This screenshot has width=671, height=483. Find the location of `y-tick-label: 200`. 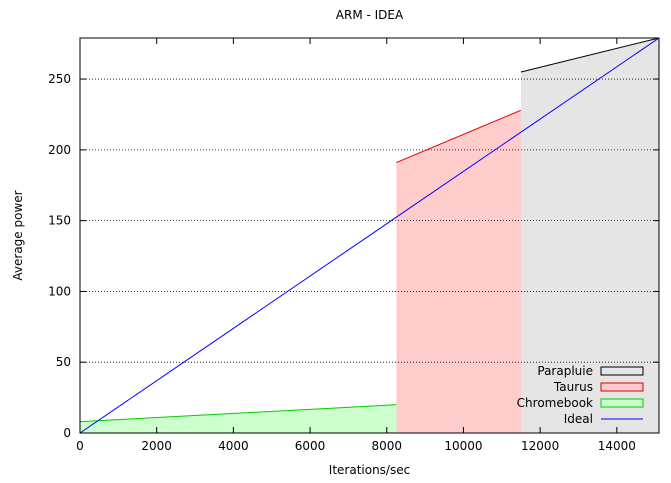

y-tick-label: 200 is located at coordinates (59, 150).